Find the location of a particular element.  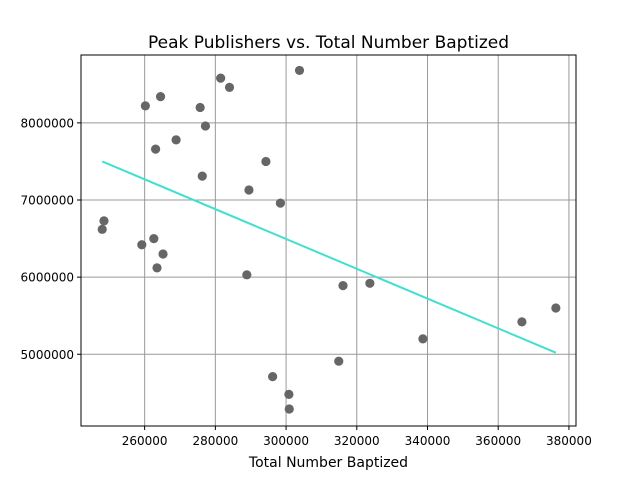

x-axis-label: Total Number Baptized is located at coordinates (328, 463).